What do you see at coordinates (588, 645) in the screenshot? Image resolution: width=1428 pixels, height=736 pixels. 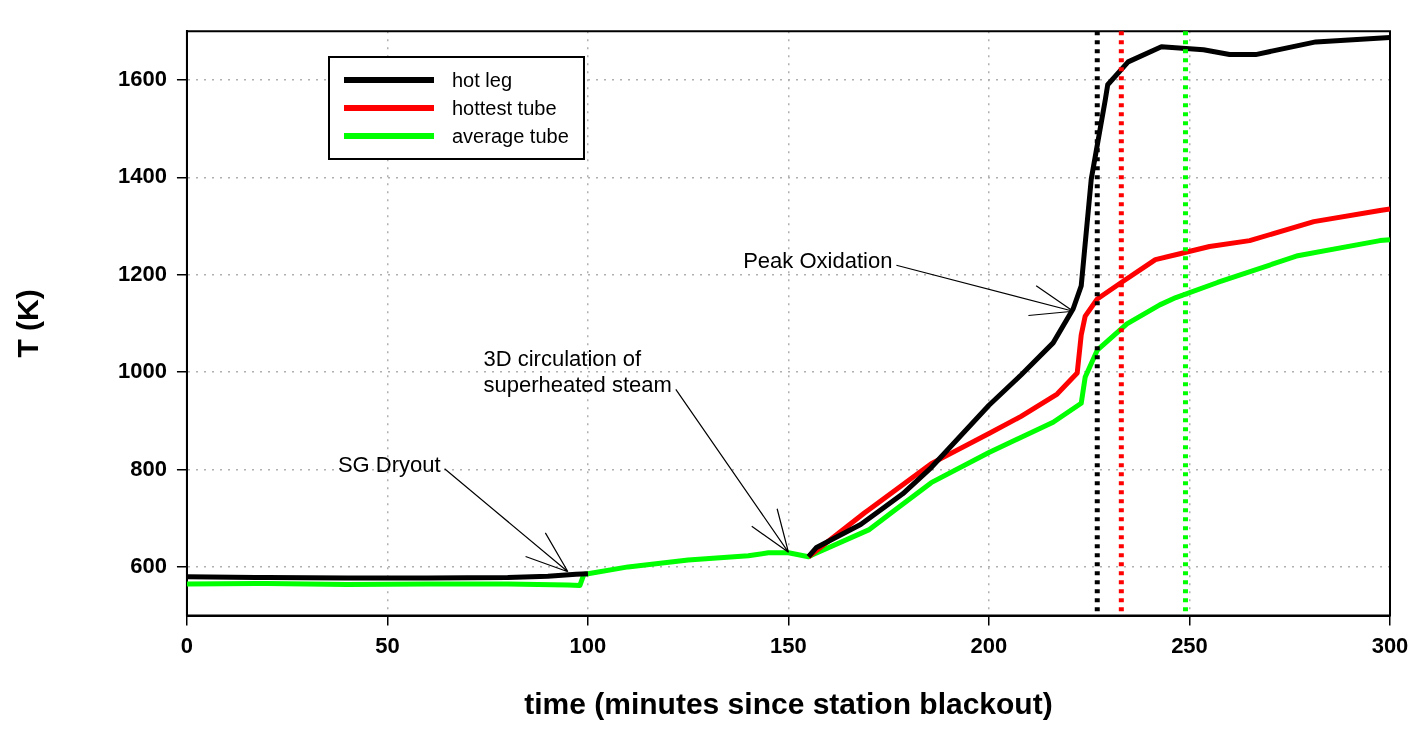 I see `x-tick-label: 100` at bounding box center [588, 645].